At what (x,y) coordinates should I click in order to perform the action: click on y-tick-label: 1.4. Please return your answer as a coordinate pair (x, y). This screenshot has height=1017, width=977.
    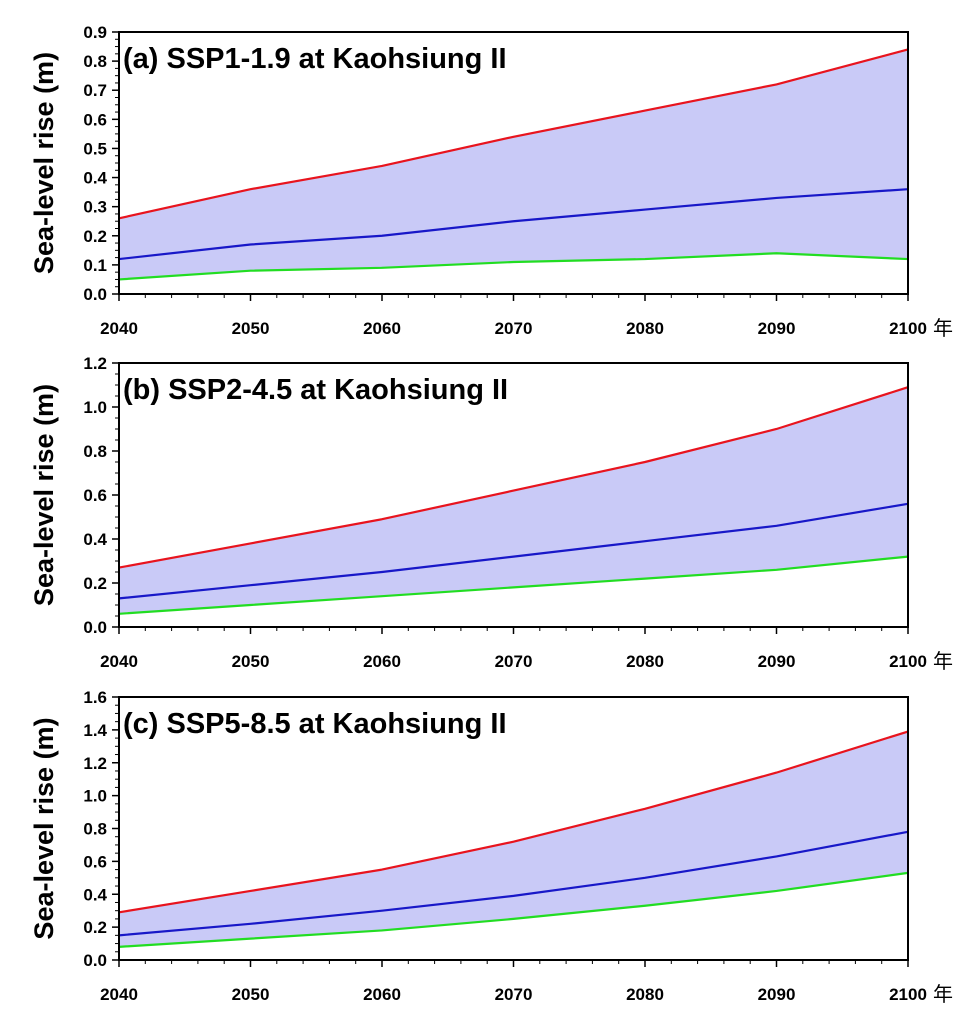
    Looking at the image, I should click on (95, 730).